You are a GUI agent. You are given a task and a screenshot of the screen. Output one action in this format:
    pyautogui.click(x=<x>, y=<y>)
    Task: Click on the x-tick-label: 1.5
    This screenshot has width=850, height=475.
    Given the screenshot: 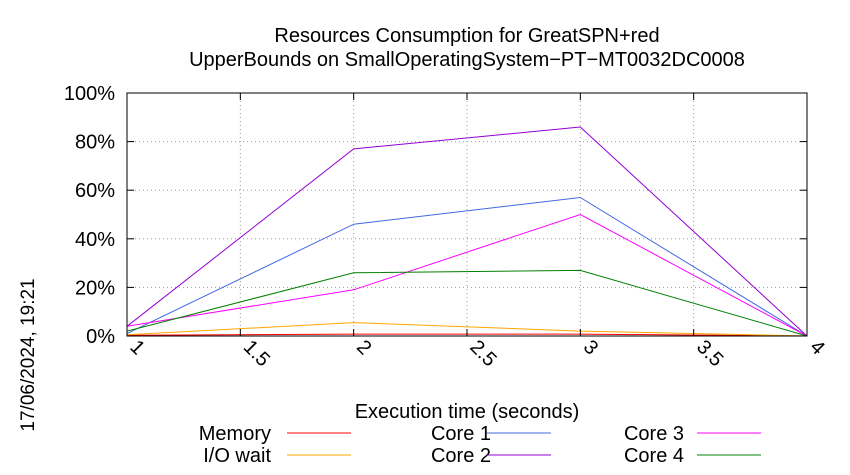 What is the action you would take?
    pyautogui.click(x=256, y=353)
    